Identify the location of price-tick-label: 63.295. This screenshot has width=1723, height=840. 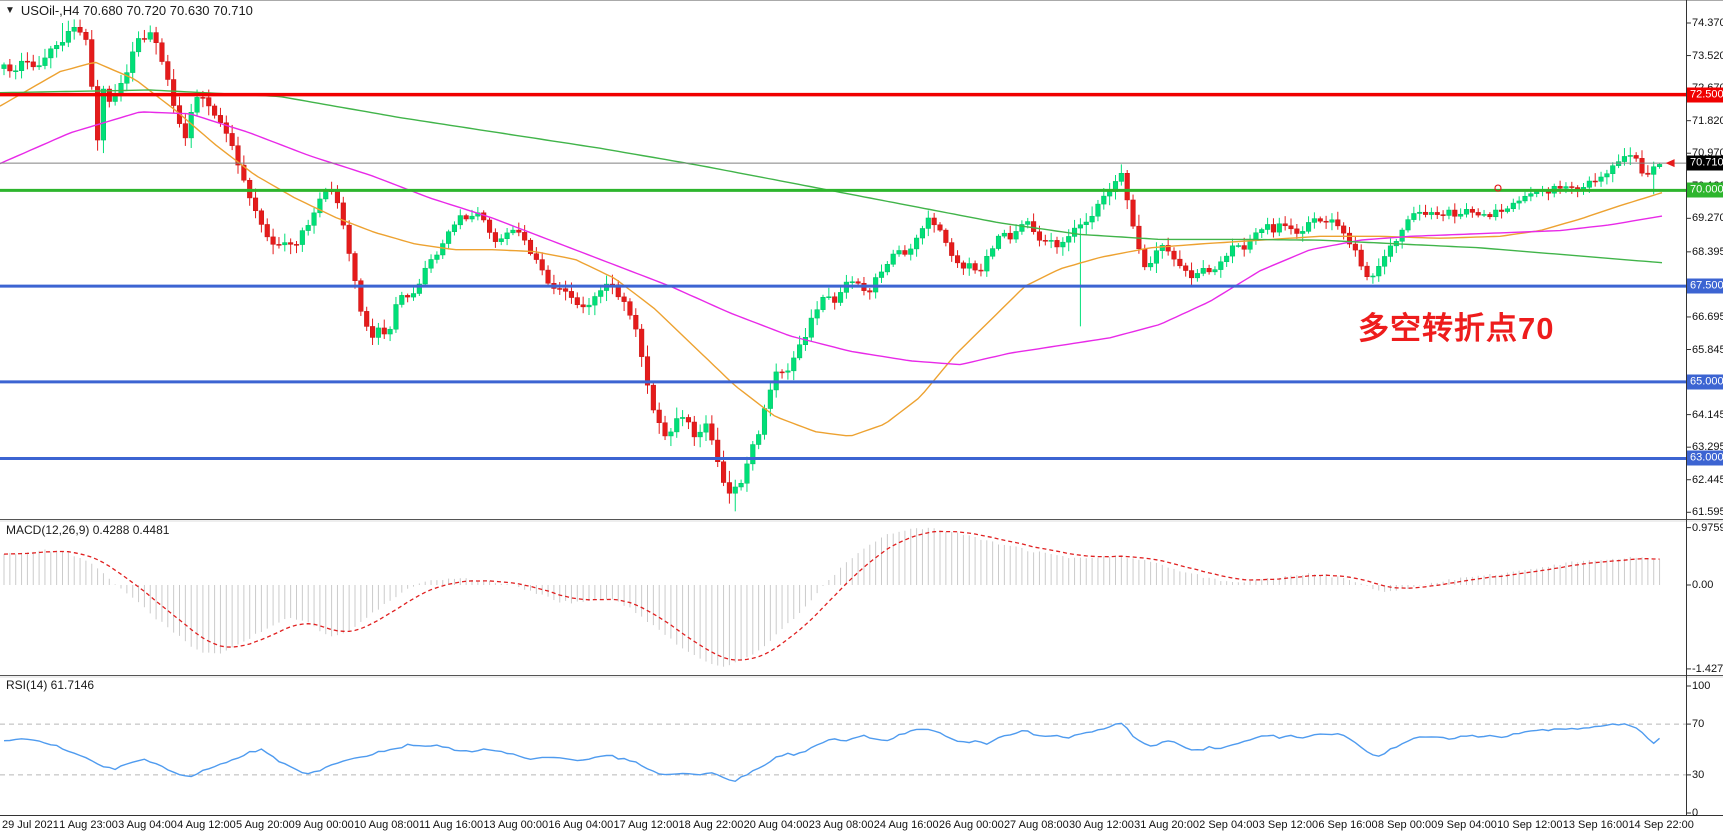
(1707, 447).